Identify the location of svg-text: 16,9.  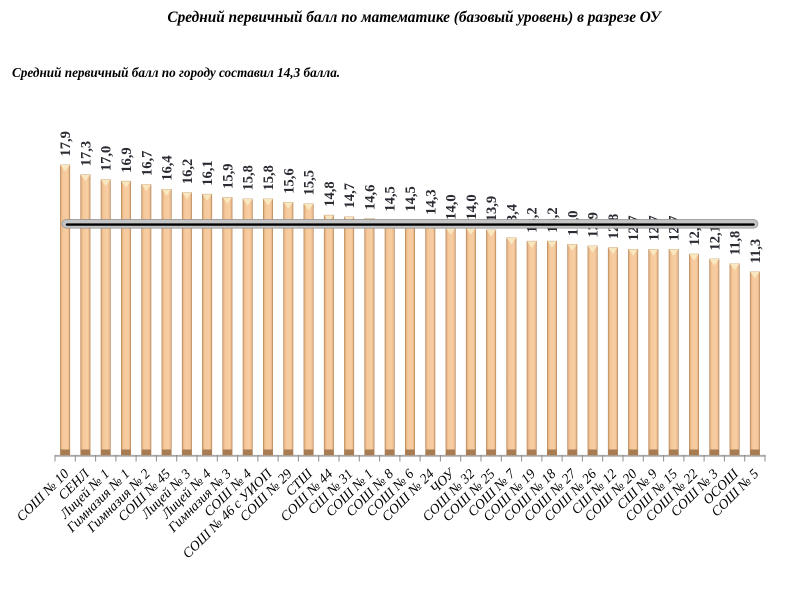
(127, 159).